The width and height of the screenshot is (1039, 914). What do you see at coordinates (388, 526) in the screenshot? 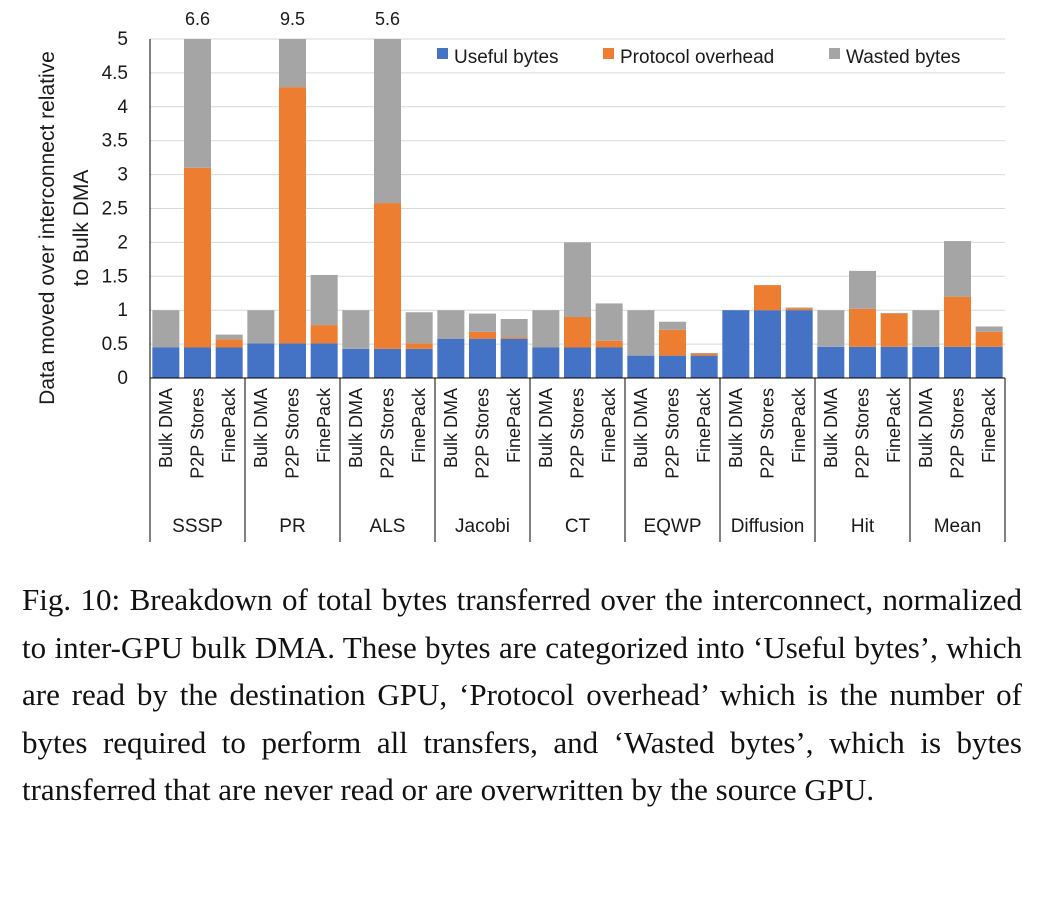
I see `group-label: ALS` at bounding box center [388, 526].